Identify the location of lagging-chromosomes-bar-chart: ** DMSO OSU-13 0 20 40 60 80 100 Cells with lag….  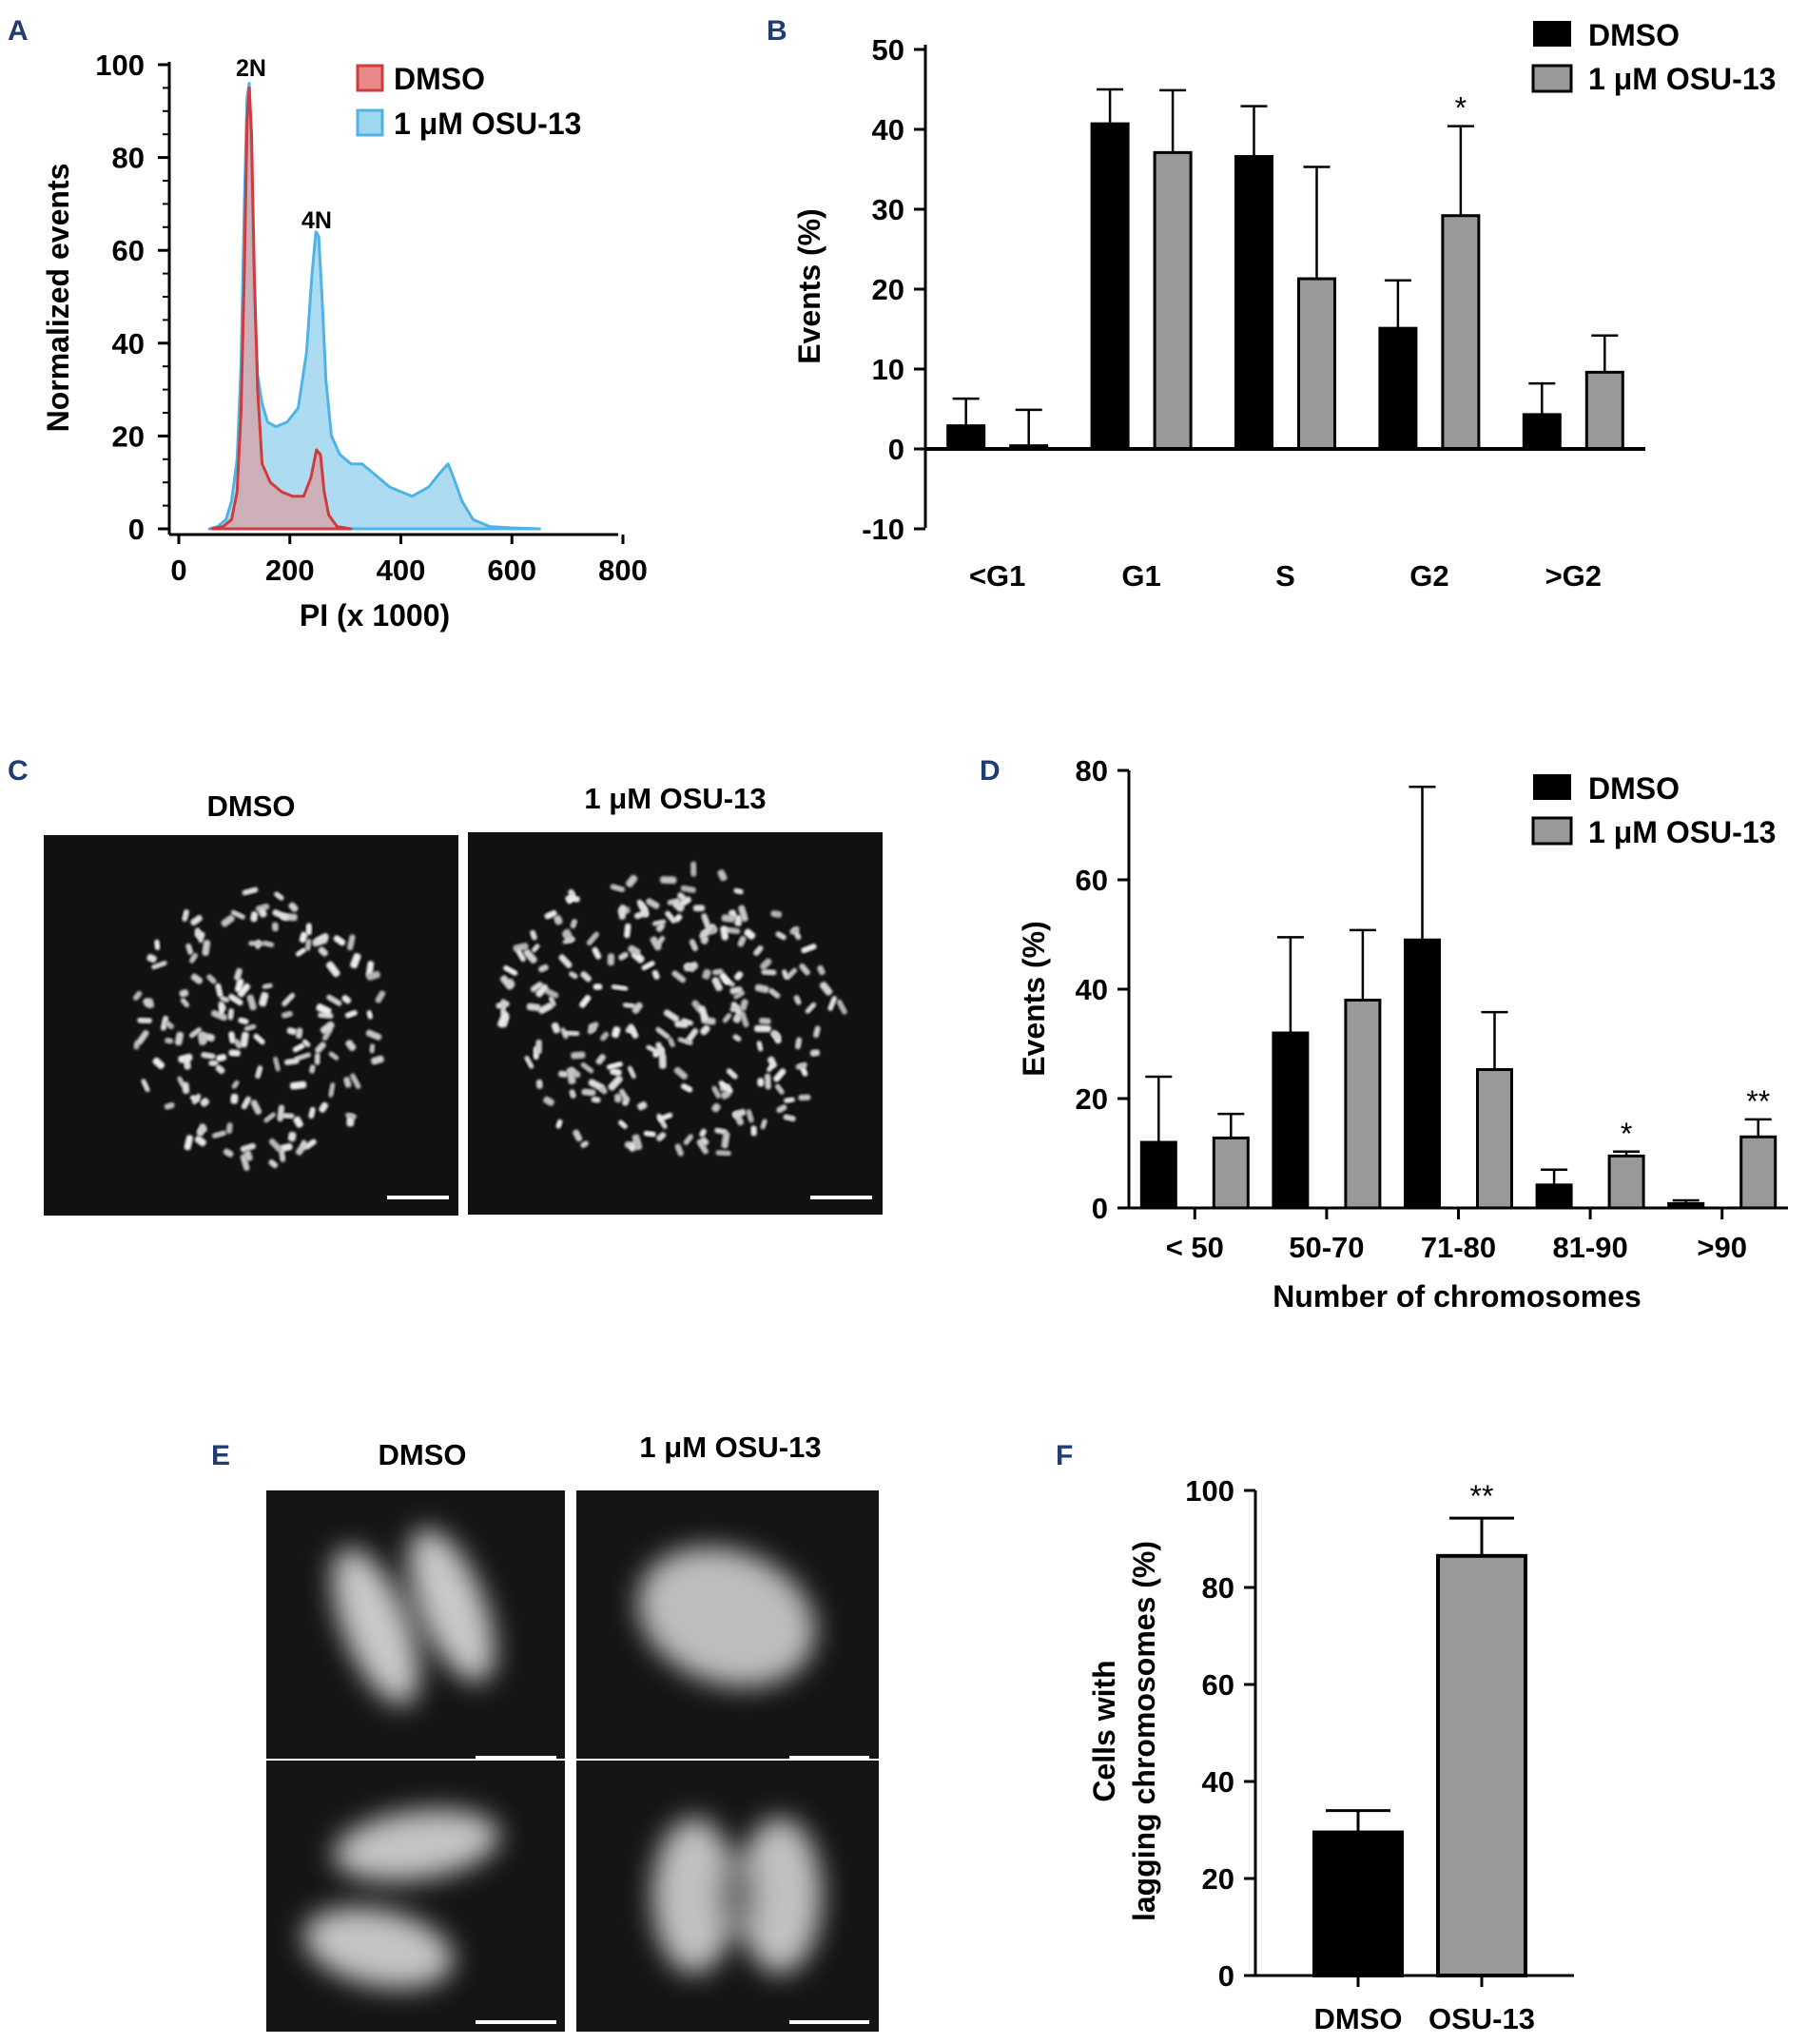
(1330, 1755).